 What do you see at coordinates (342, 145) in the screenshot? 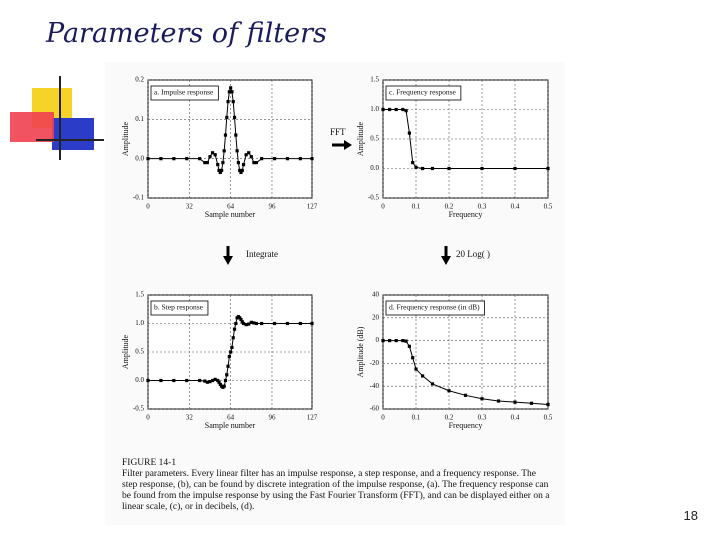
I see `fft-arrow` at bounding box center [342, 145].